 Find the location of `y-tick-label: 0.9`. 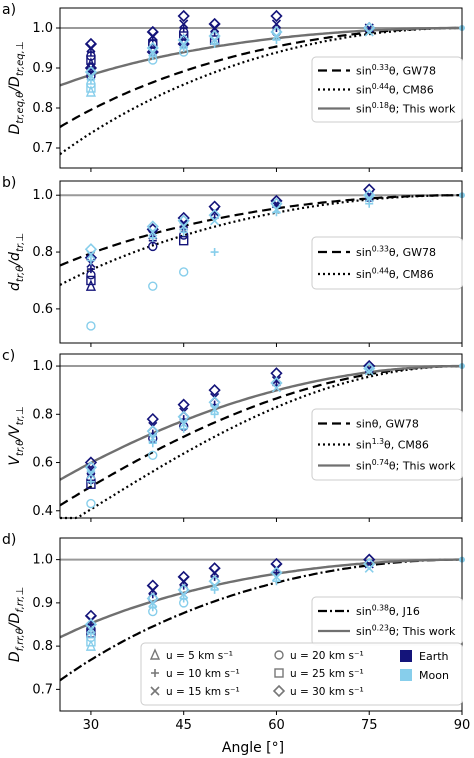

y-tick-label: 0.9 is located at coordinates (42, 68).